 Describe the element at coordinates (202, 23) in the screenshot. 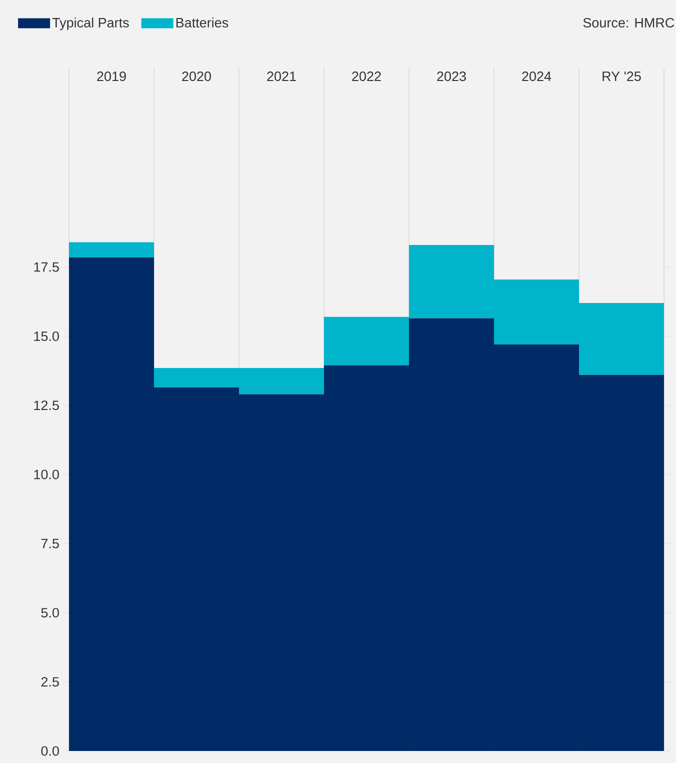

I see `legend-label: Batteries` at that location.